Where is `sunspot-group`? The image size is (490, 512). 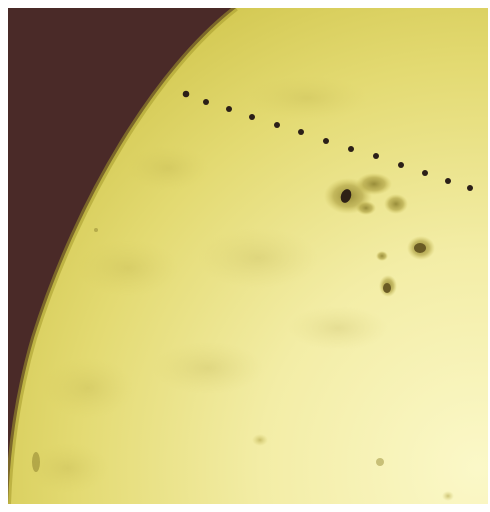
sunspot-group is located at coordinates (379, 235).